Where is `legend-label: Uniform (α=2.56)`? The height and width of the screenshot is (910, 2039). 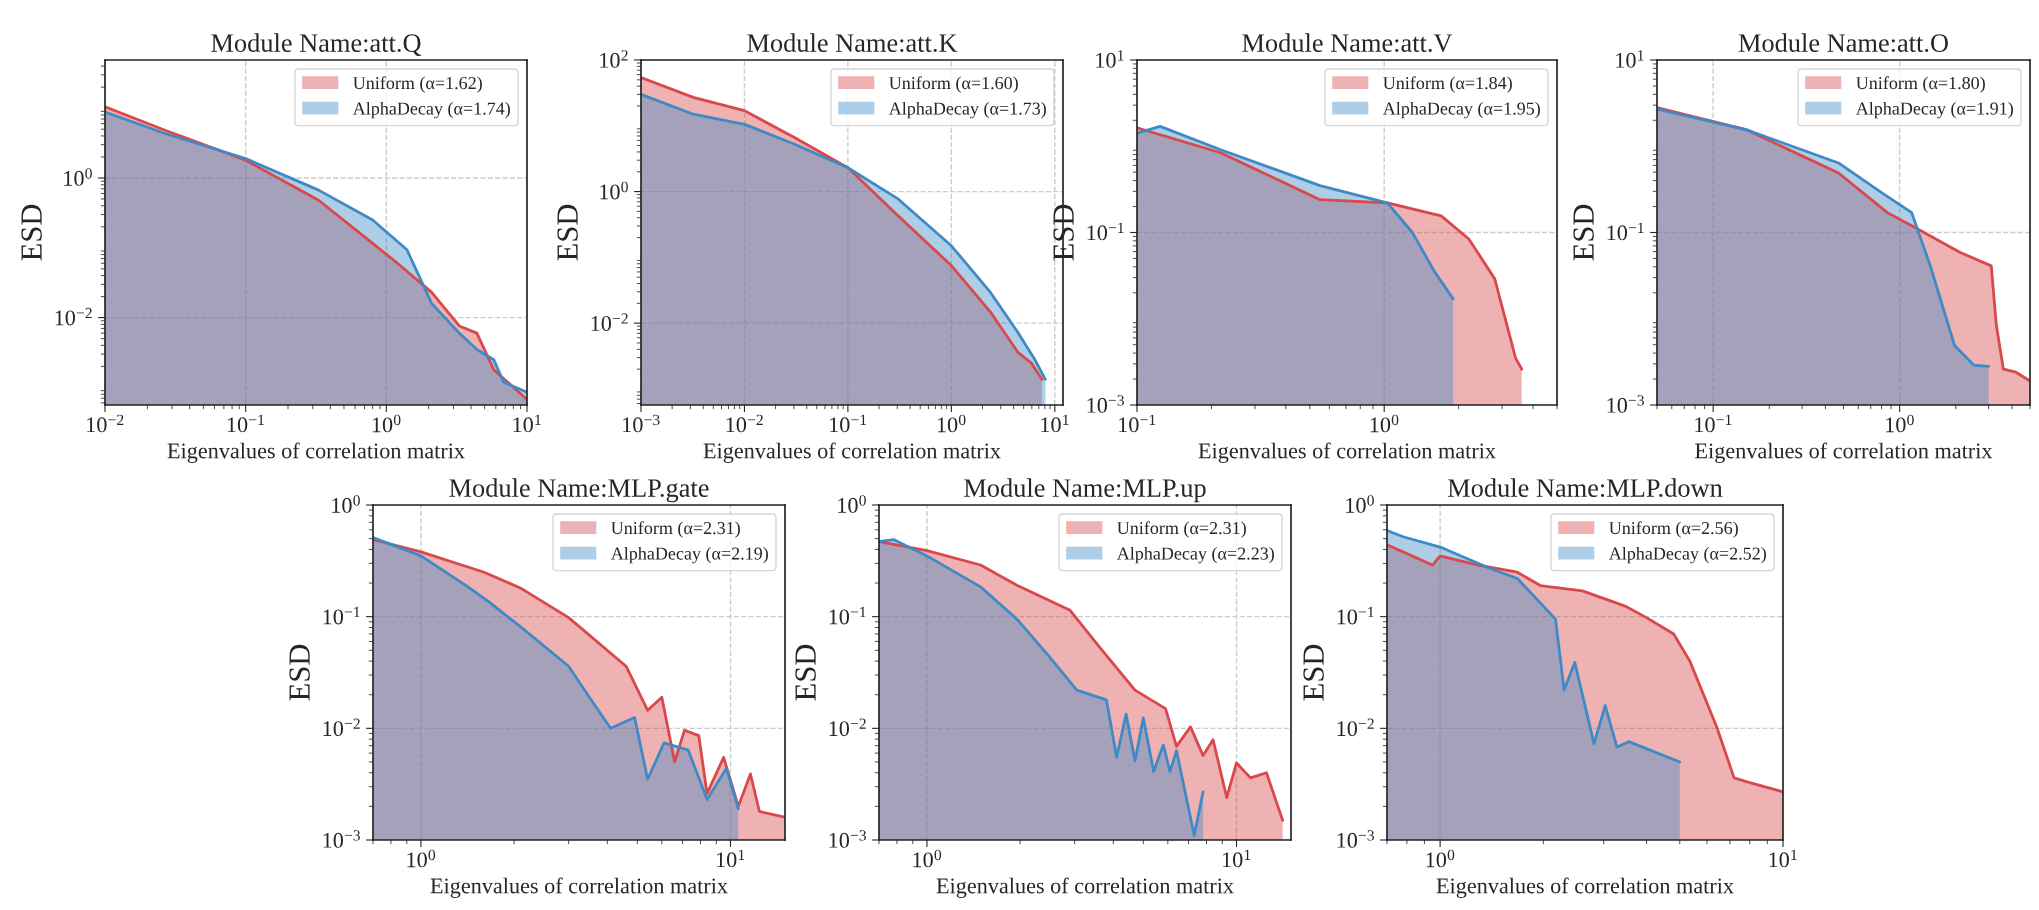
legend-label: Uniform (α=2.56) is located at coordinates (1673, 529).